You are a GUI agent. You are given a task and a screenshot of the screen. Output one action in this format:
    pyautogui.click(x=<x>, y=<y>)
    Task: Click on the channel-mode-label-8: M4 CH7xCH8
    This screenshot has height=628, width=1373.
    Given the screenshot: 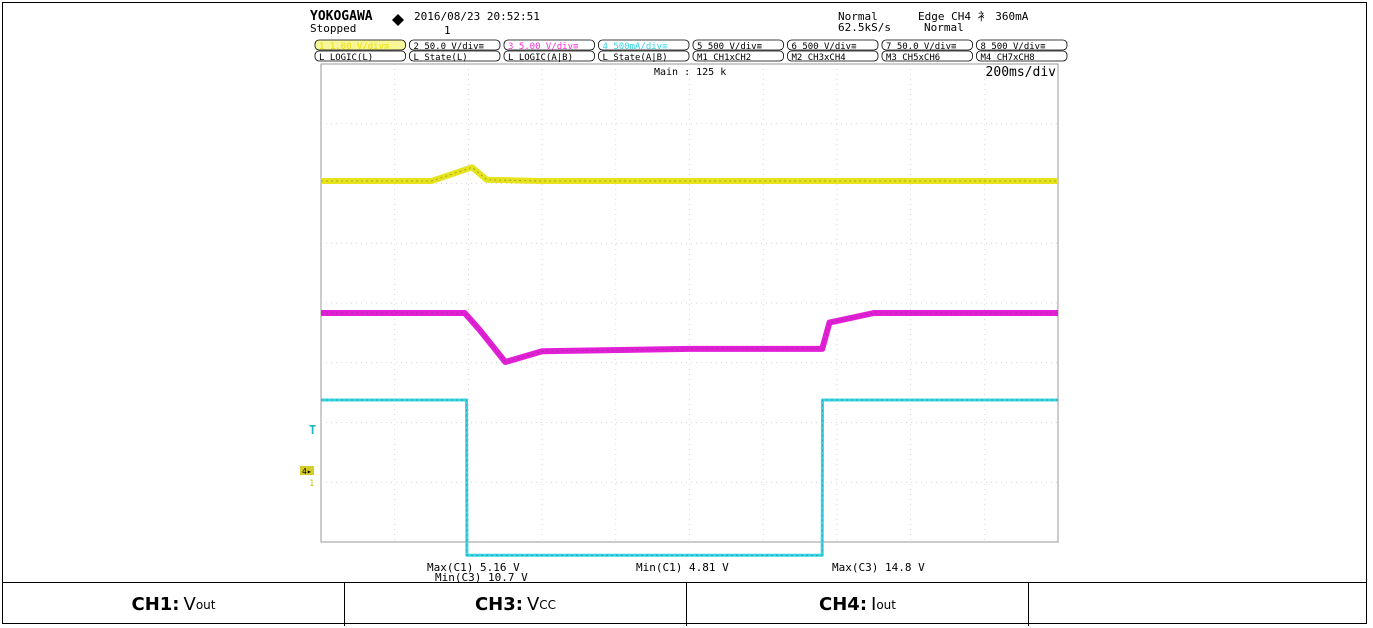 What is the action you would take?
    pyautogui.click(x=1008, y=58)
    